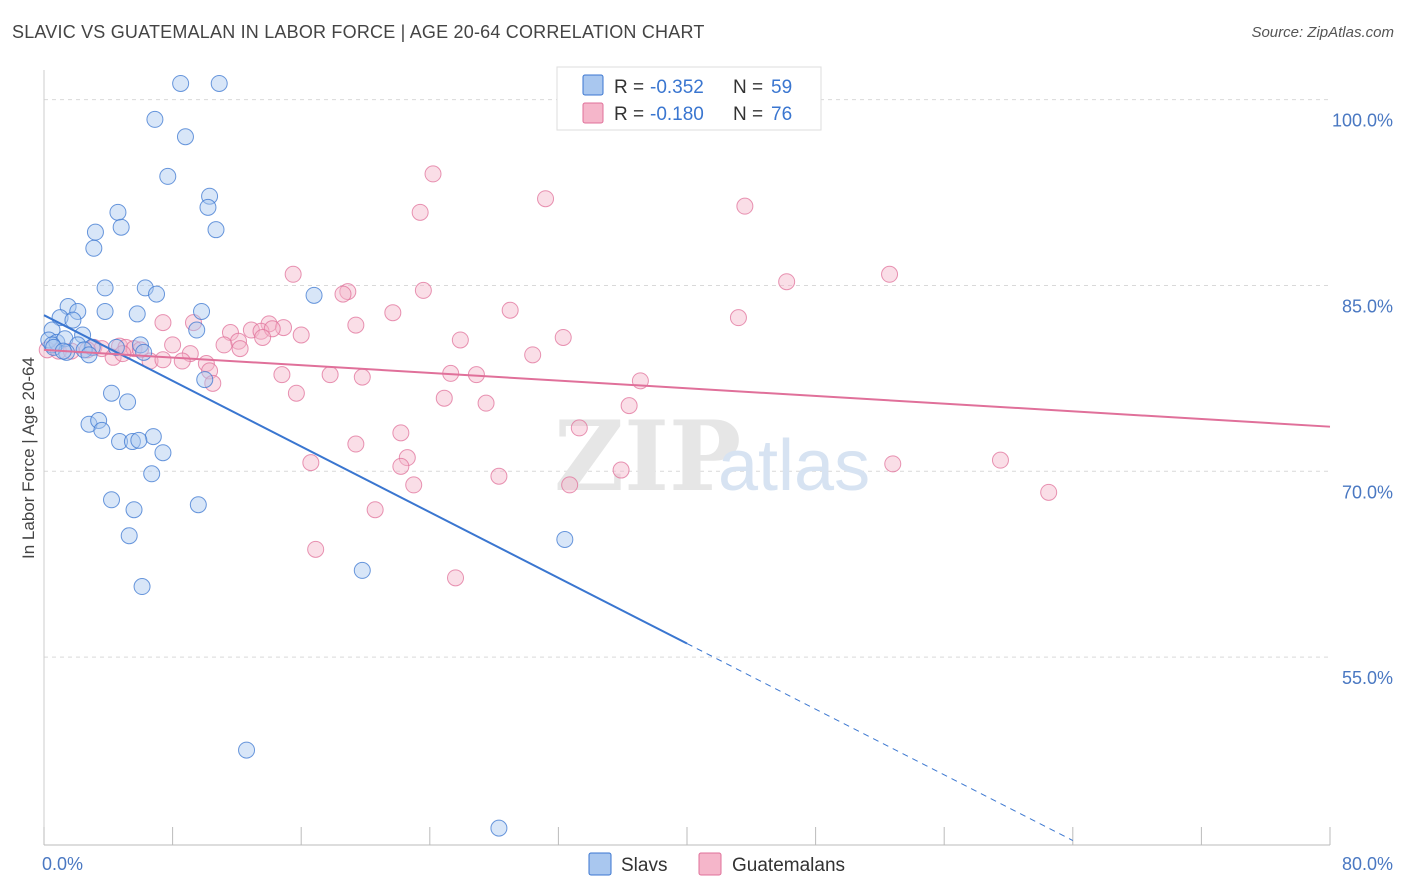 This screenshot has height=892, width=1406. Describe the element at coordinates (647, 456) in the screenshot. I see `watermark-zip: ZIP` at that location.